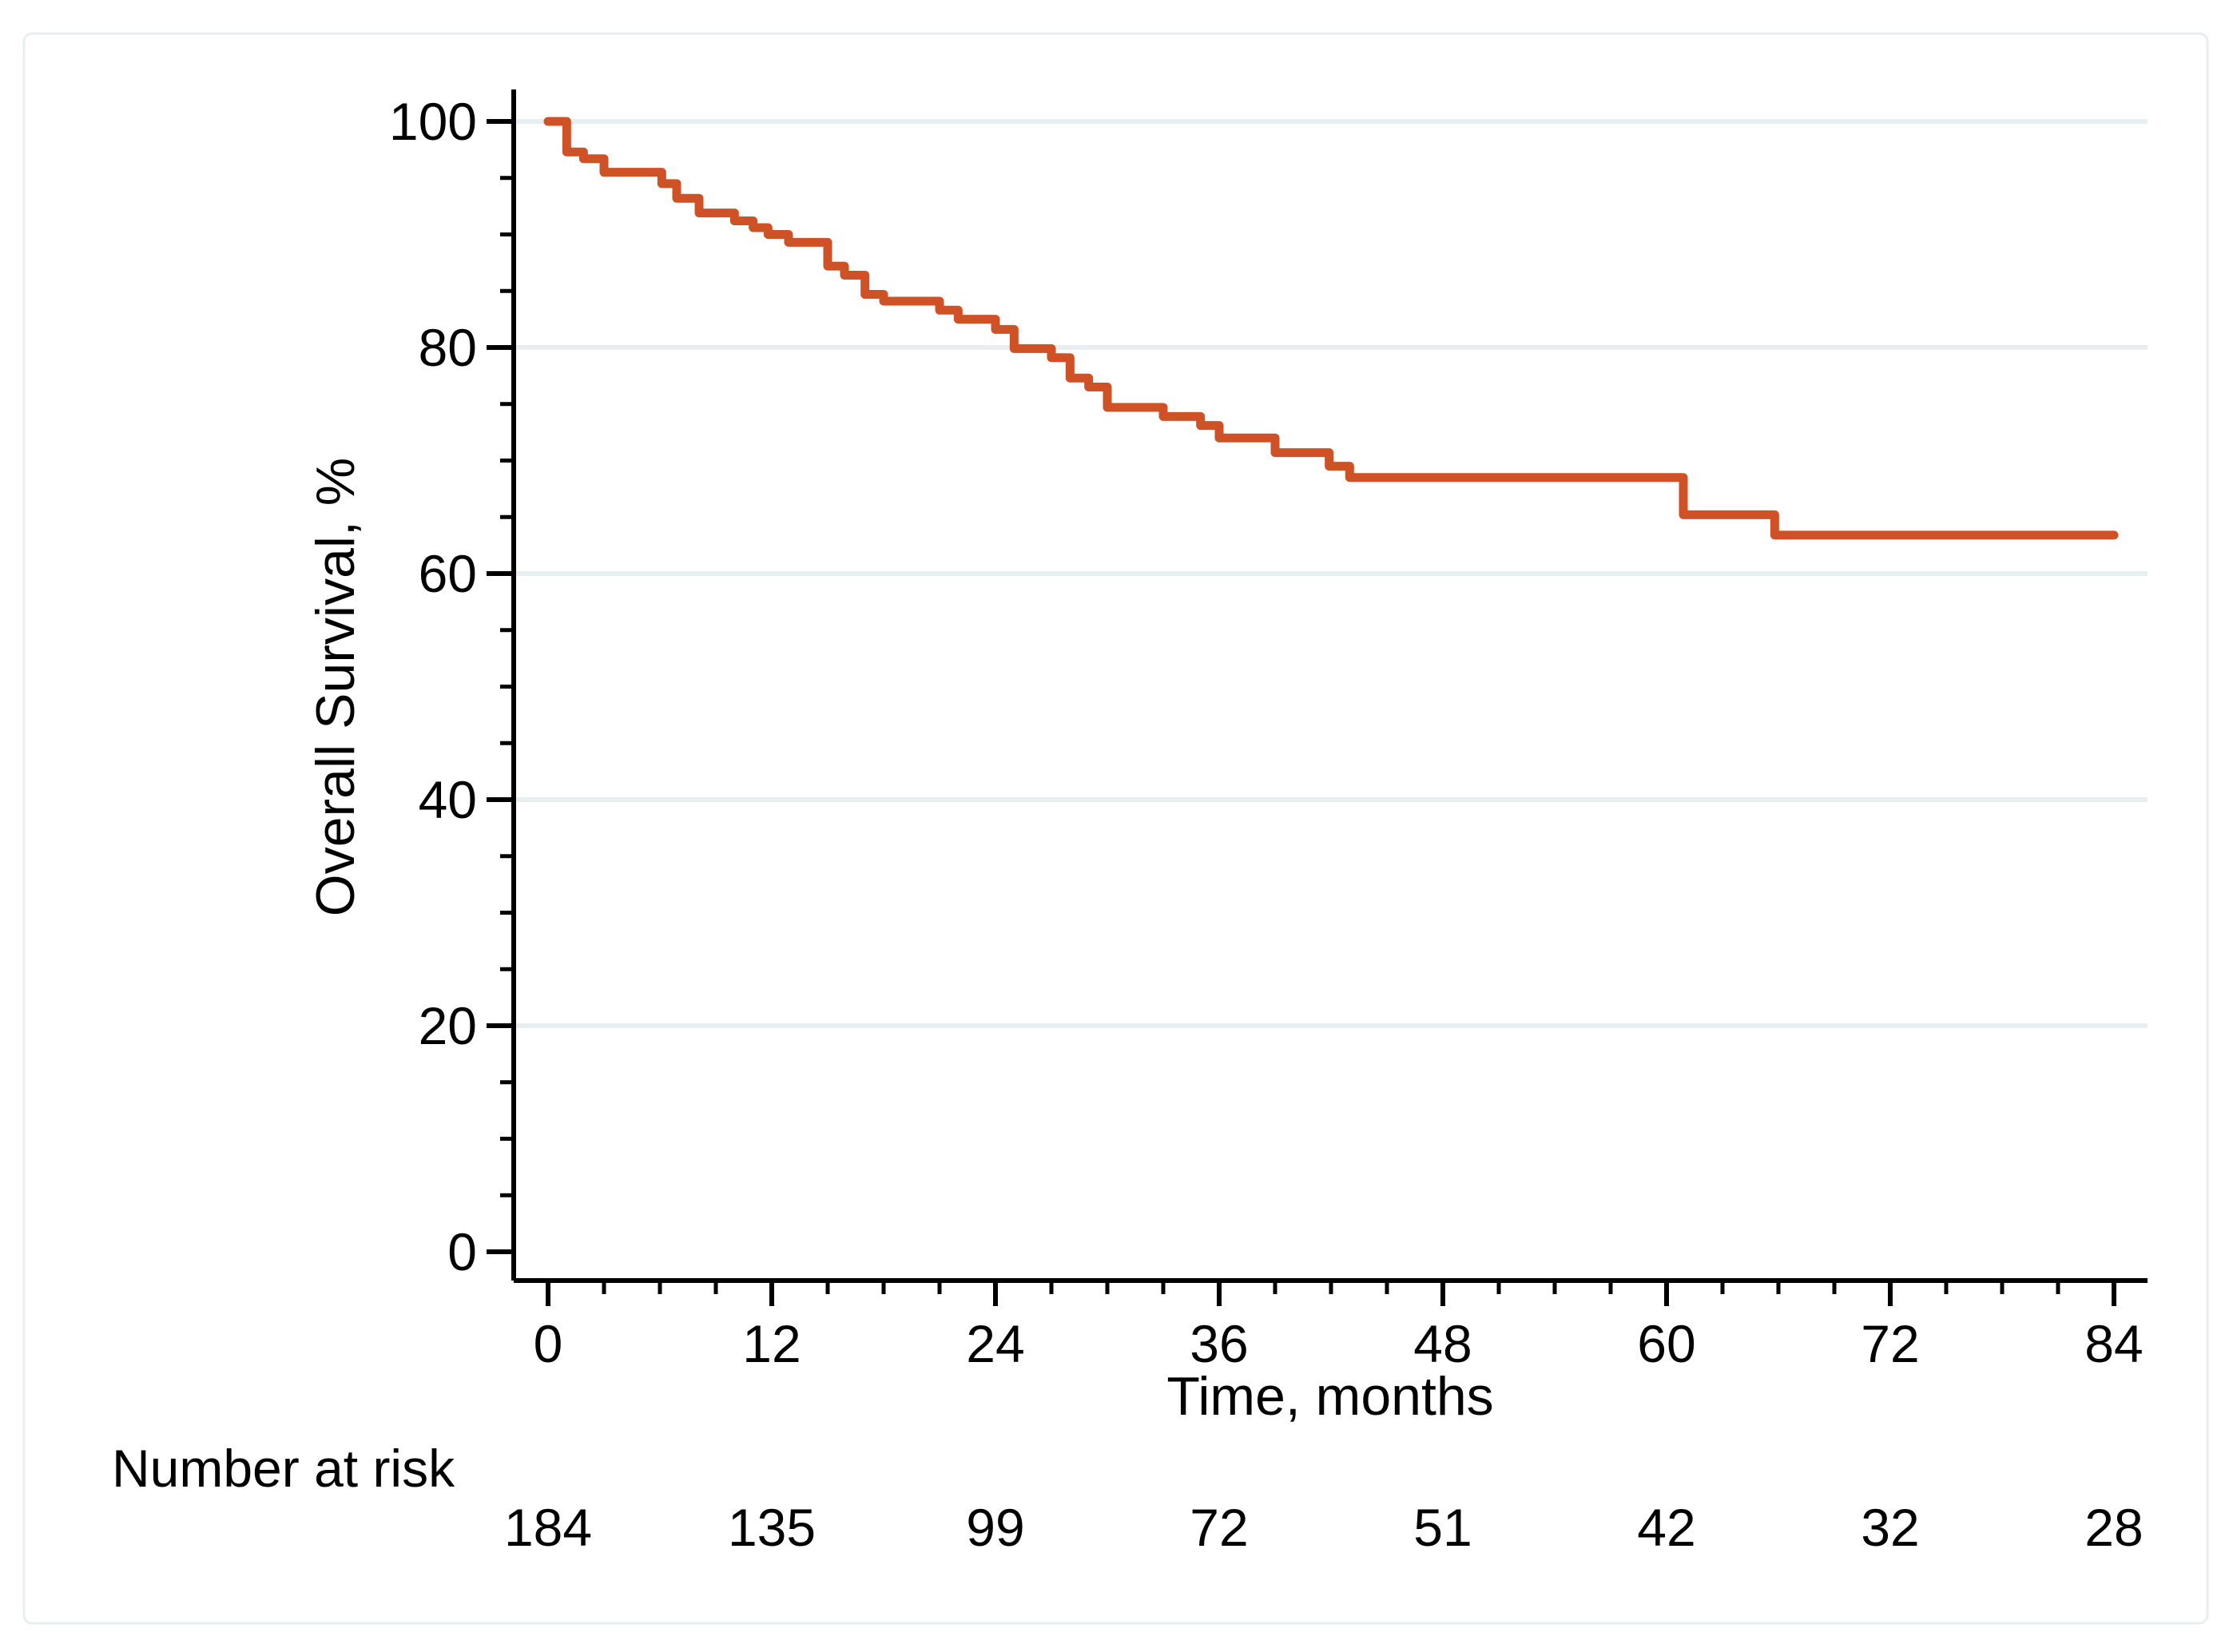 This screenshot has height=1652, width=2237. What do you see at coordinates (548, 1527) in the screenshot?
I see `risk-count-0: 184` at bounding box center [548, 1527].